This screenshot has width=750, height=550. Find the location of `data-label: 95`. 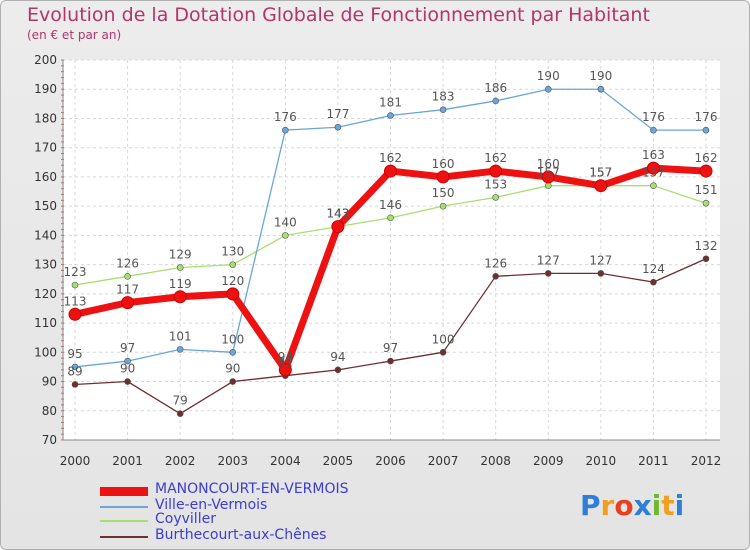

data-label: 95 is located at coordinates (74, 354).